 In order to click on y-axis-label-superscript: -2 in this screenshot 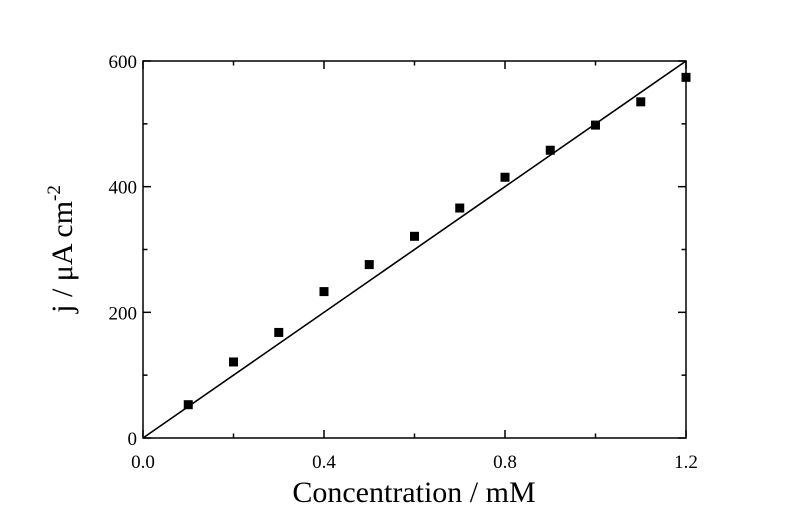, I will do `click(54, 193)`.